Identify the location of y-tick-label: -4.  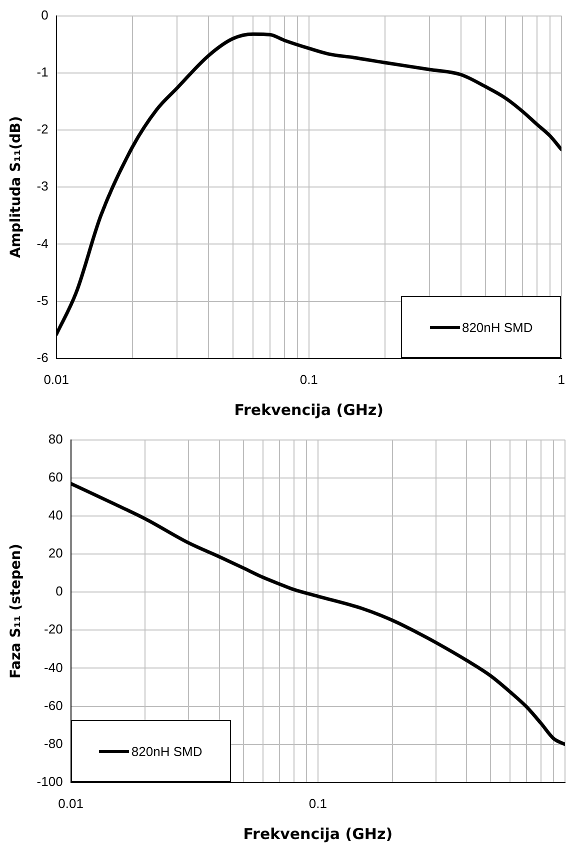
(42, 243).